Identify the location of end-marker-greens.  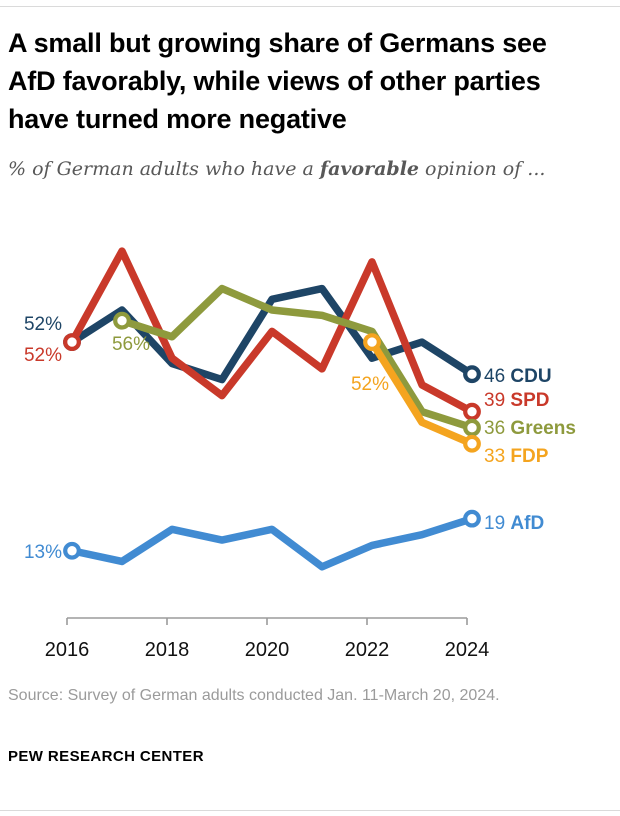
(472, 427).